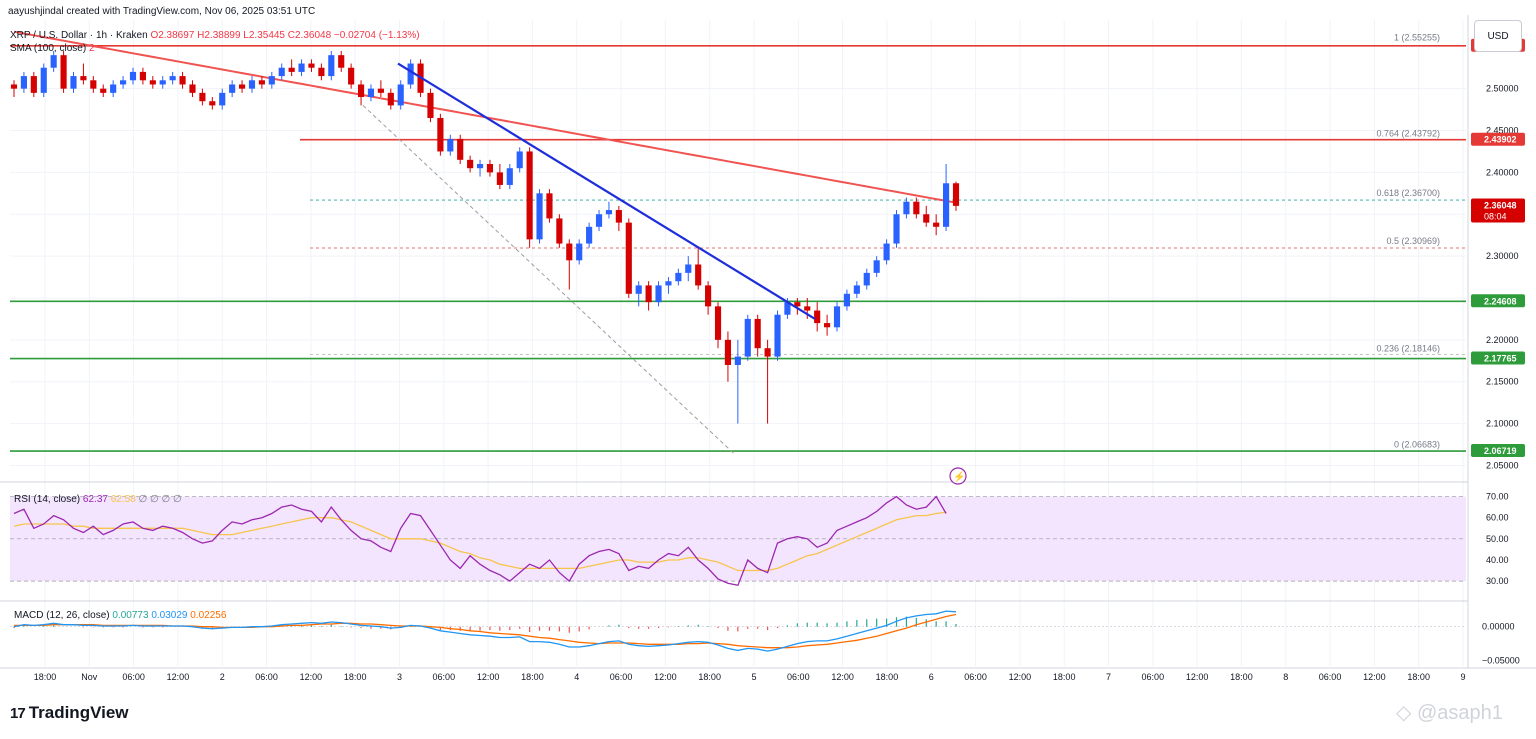 The width and height of the screenshot is (1536, 739). Describe the element at coordinates (1108, 677) in the screenshot. I see `time-tick-label: 7` at that location.